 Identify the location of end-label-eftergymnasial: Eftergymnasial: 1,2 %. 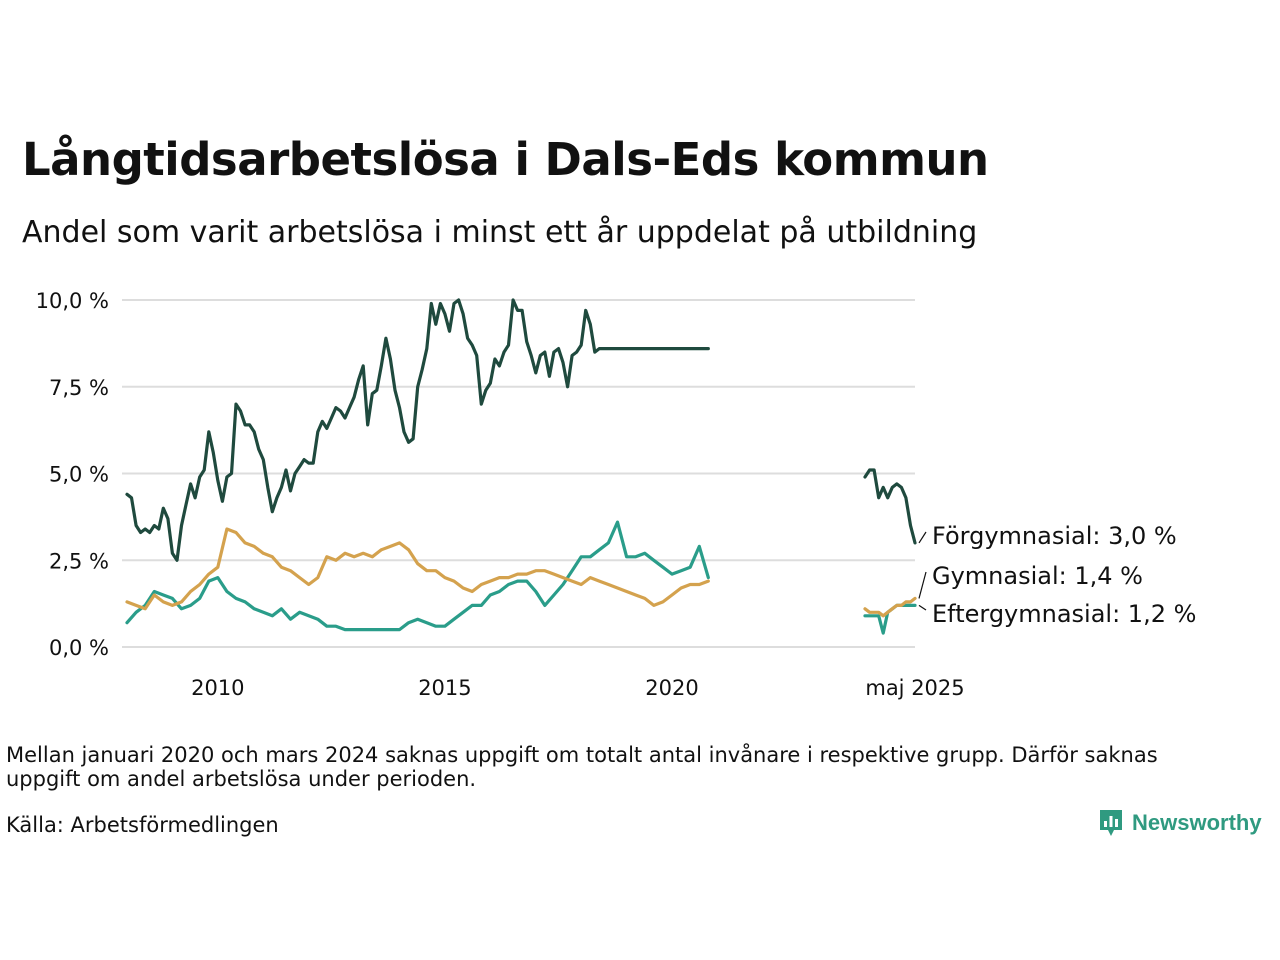
(1064, 614).